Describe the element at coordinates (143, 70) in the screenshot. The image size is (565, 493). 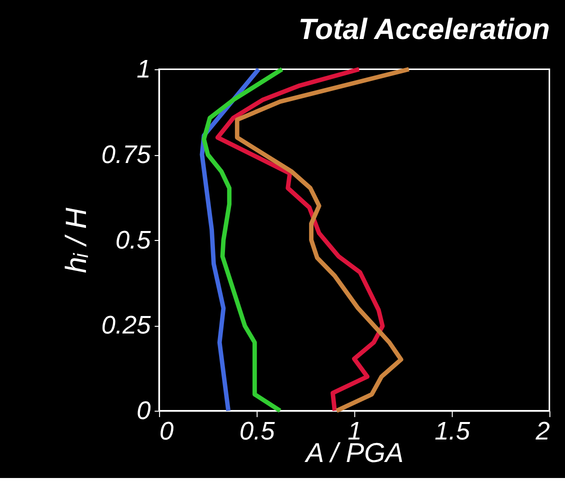
I see `y-tick-label: 1` at that location.